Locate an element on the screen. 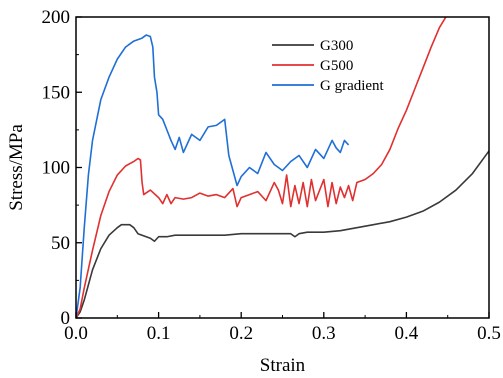 The width and height of the screenshot is (503, 378). y-tick-label: 200 is located at coordinates (56, 17).